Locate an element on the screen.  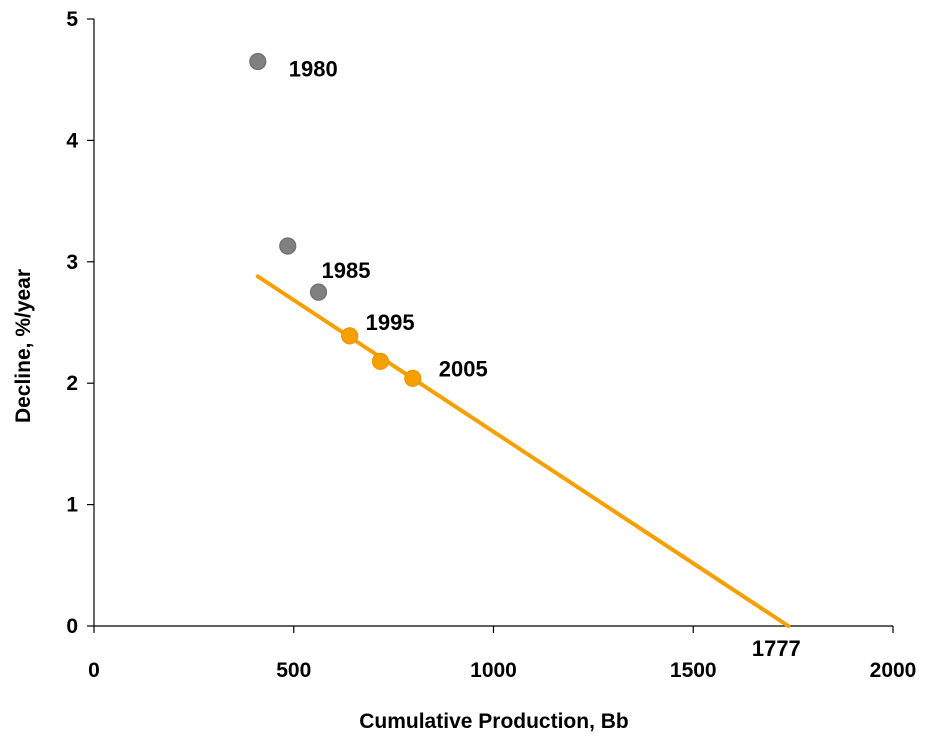
y-tick-label: 2 is located at coordinates (72, 383).